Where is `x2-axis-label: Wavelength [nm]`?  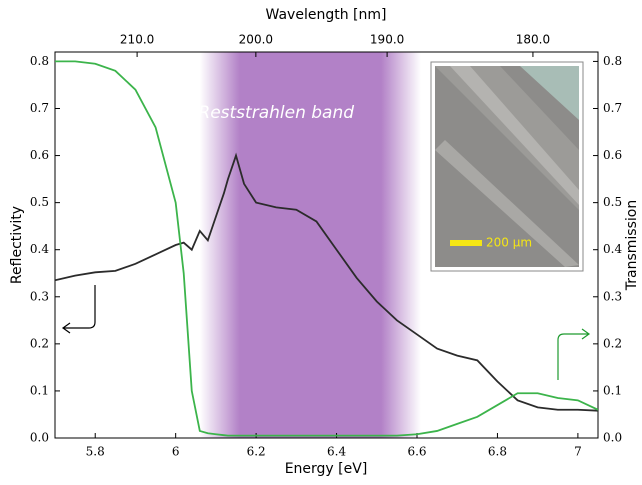 x2-axis-label: Wavelength [nm] is located at coordinates (326, 15).